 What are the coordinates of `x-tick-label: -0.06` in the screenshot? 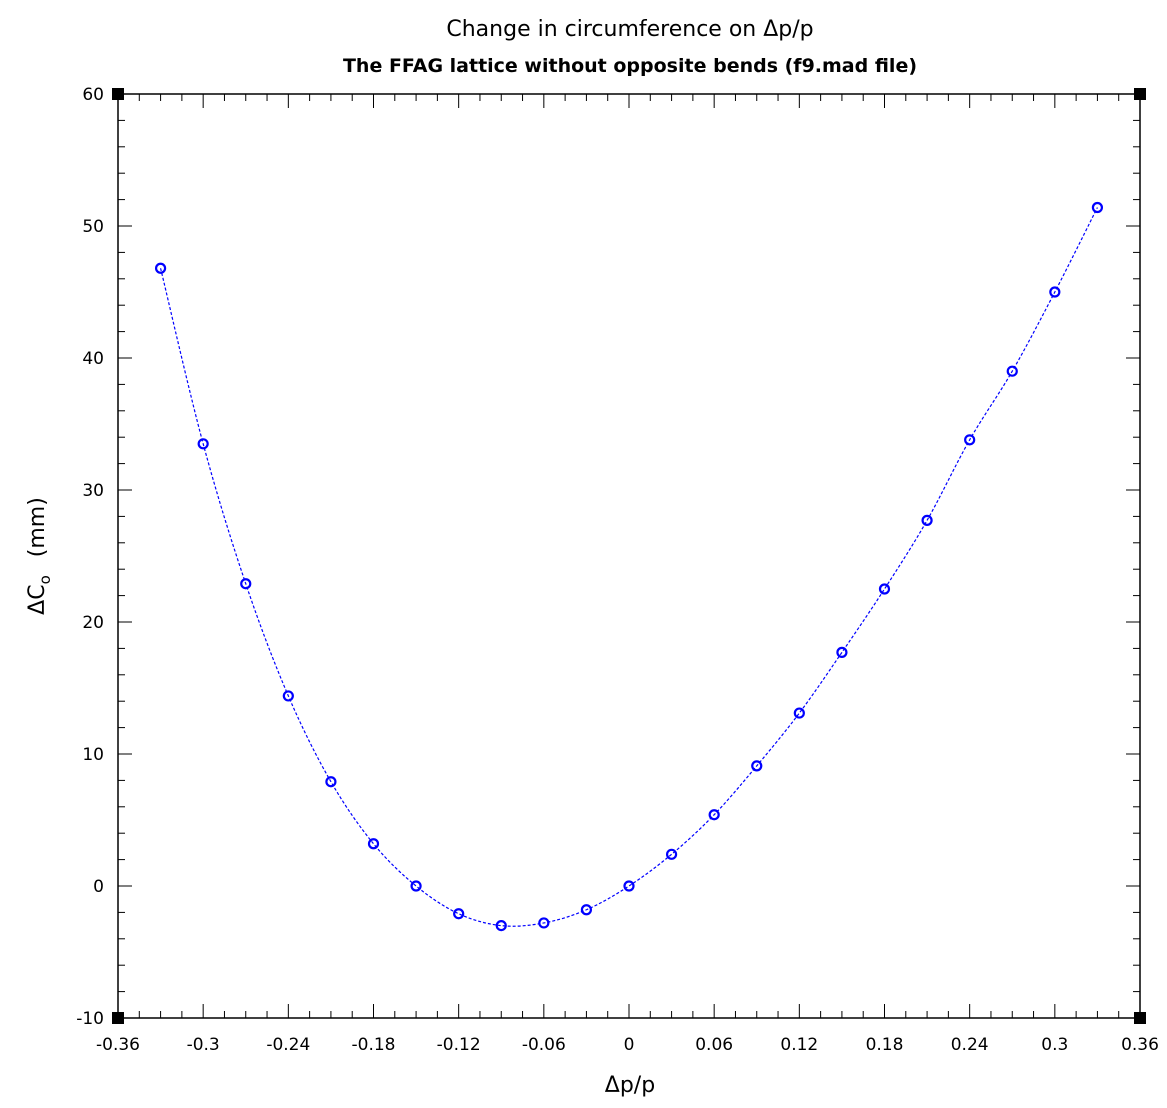 It's located at (544, 1045).